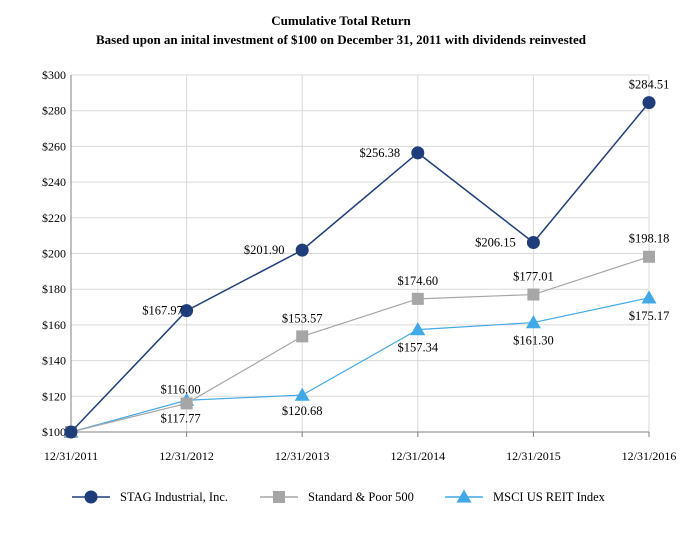 The width and height of the screenshot is (682, 533). I want to click on y-tick-label: $200, so click(54, 254).